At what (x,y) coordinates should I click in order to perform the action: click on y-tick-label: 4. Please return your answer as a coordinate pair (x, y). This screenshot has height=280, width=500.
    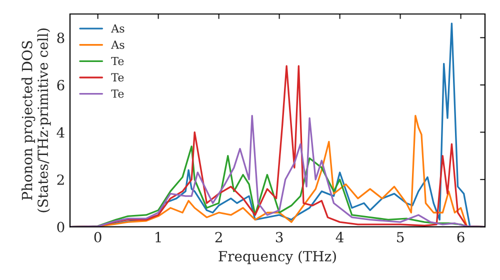
    Looking at the image, I should click on (60, 132).